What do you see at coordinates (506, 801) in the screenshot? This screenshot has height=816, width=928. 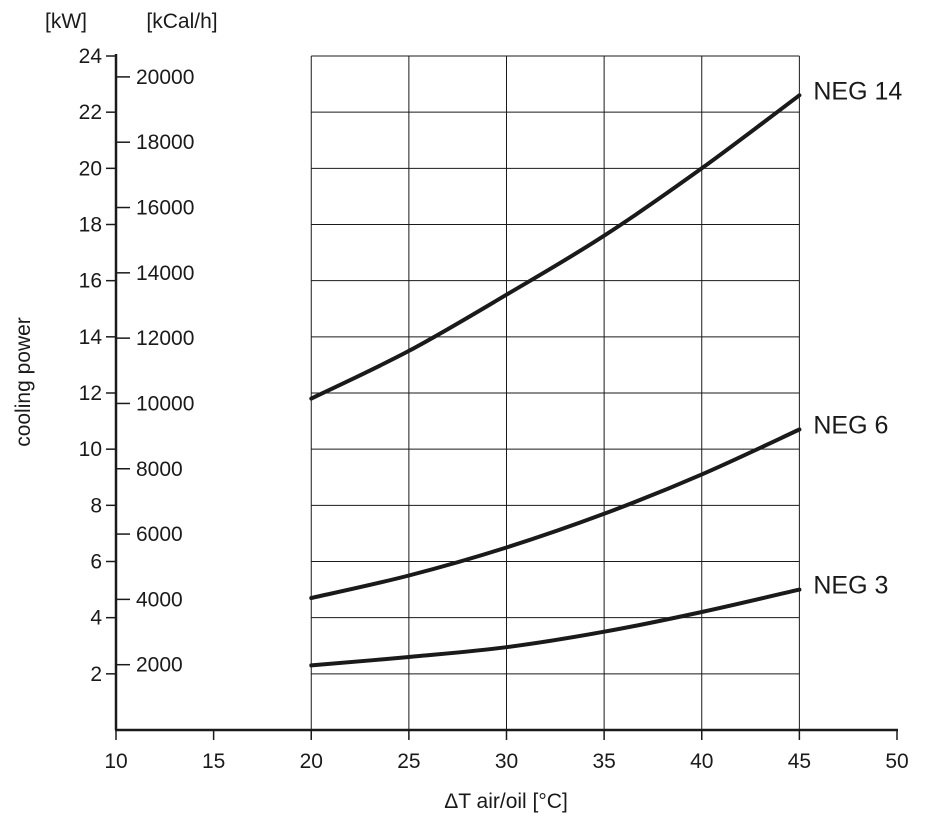 I see `x-axis-title: ΔT air/oil [°C]` at bounding box center [506, 801].